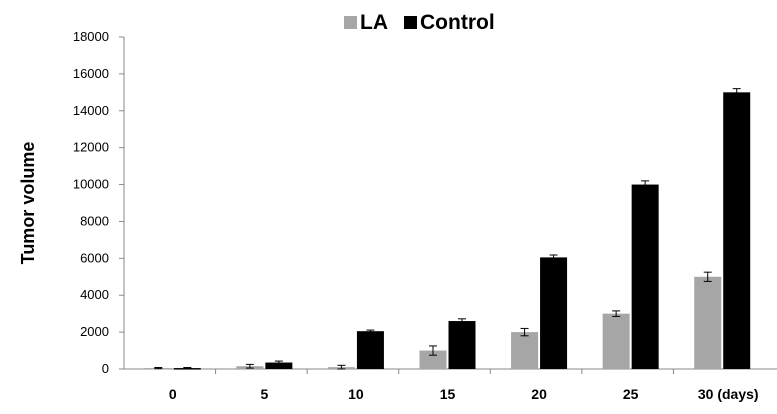 The width and height of the screenshot is (777, 414). Describe the element at coordinates (410, 22) in the screenshot. I see `legend-swatch-control` at that location.